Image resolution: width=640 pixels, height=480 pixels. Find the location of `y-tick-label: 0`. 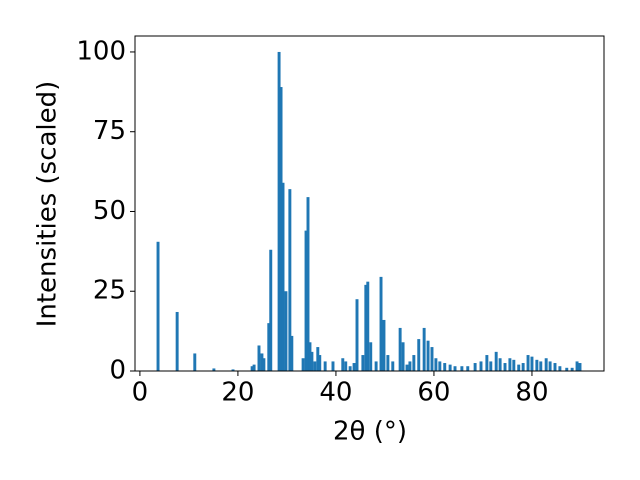

y-tick-label: 0 is located at coordinates (117, 371).